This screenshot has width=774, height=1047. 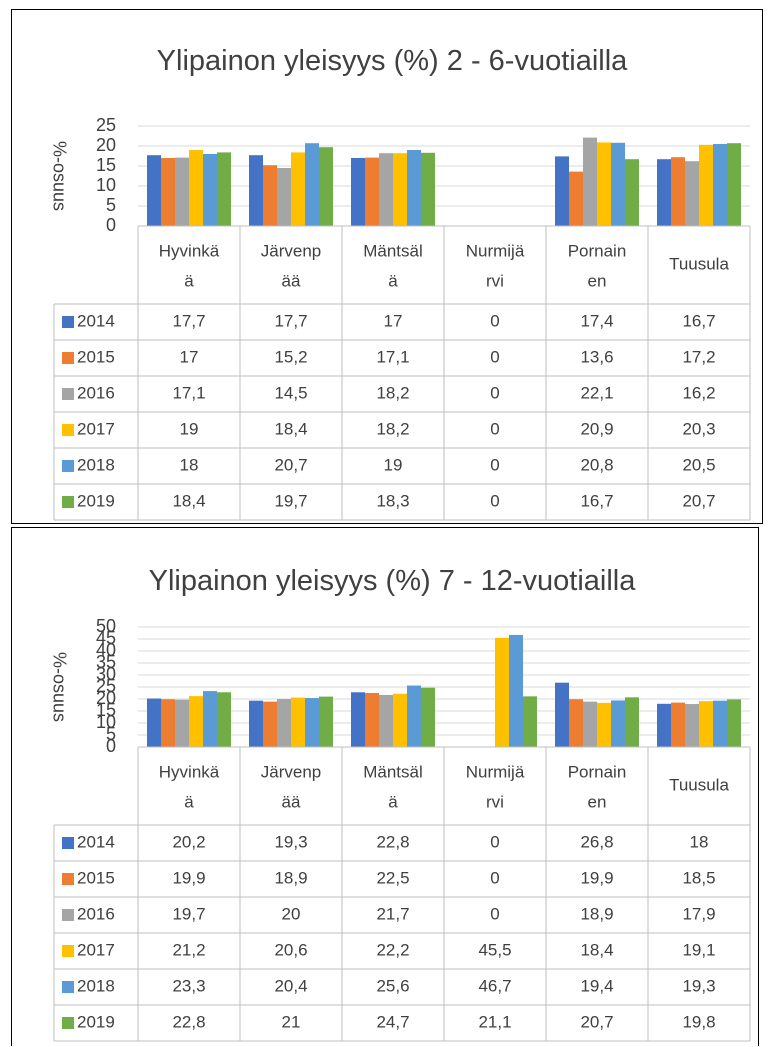 What do you see at coordinates (188, 841) in the screenshot?
I see `data-label: 20,2` at bounding box center [188, 841].